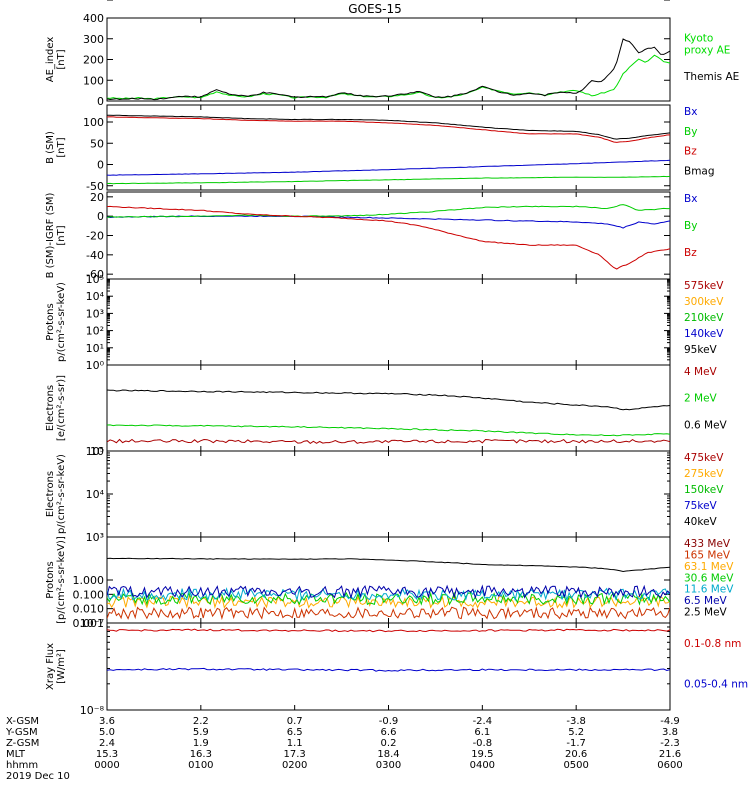 Image resolution: width=750 pixels, height=800 pixels. I want to click on x-column-value: -1.7, so click(576, 743).